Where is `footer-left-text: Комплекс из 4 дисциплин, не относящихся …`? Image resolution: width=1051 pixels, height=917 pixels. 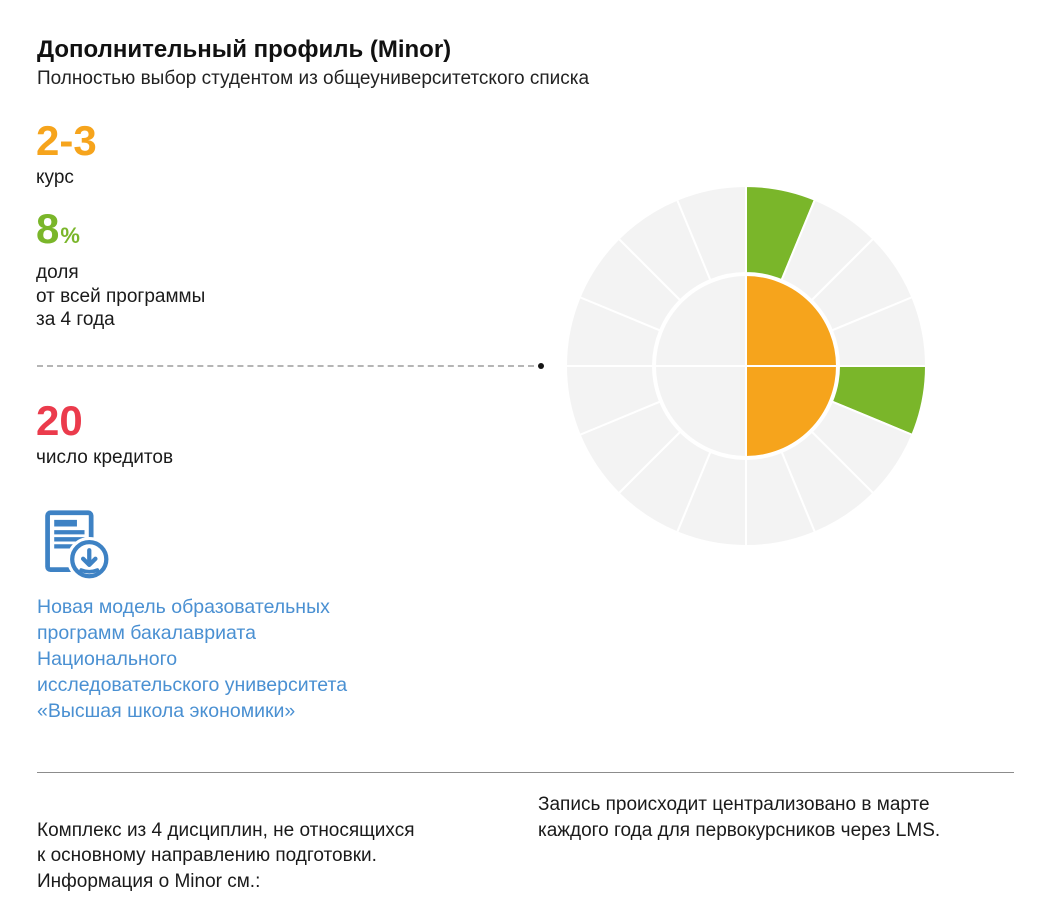
footer-left-text: Комплекс из 4 дисциплин, не относящихся … is located at coordinates (226, 855).